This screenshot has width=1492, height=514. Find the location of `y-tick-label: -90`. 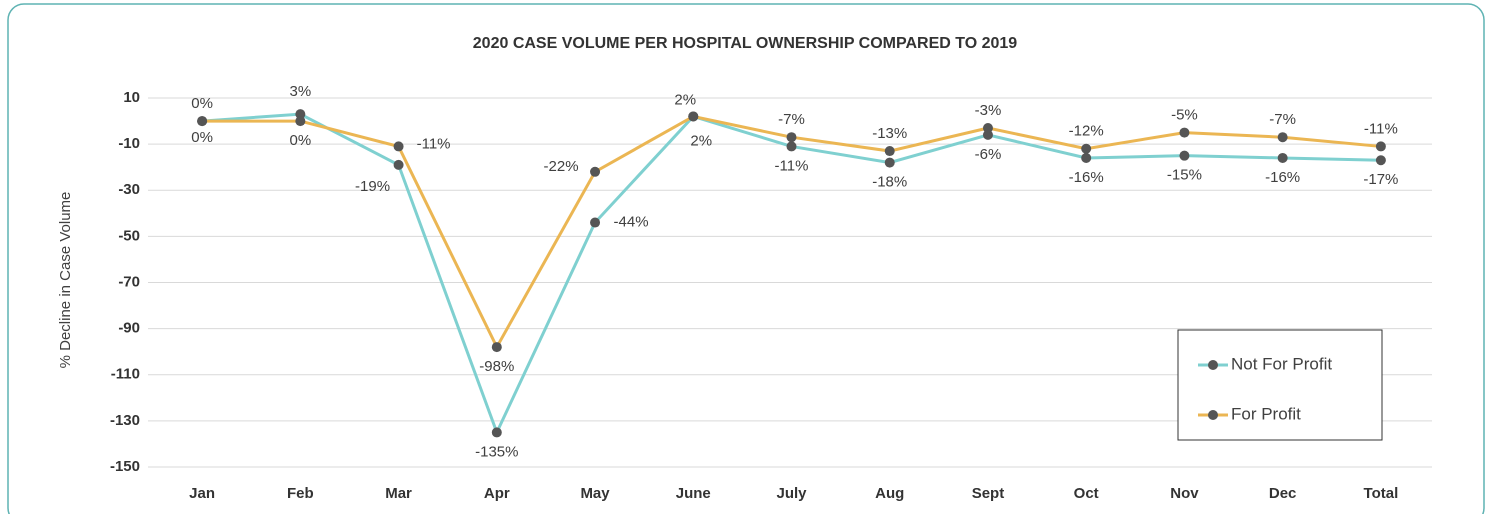

y-tick-label: -90 is located at coordinates (129, 328).